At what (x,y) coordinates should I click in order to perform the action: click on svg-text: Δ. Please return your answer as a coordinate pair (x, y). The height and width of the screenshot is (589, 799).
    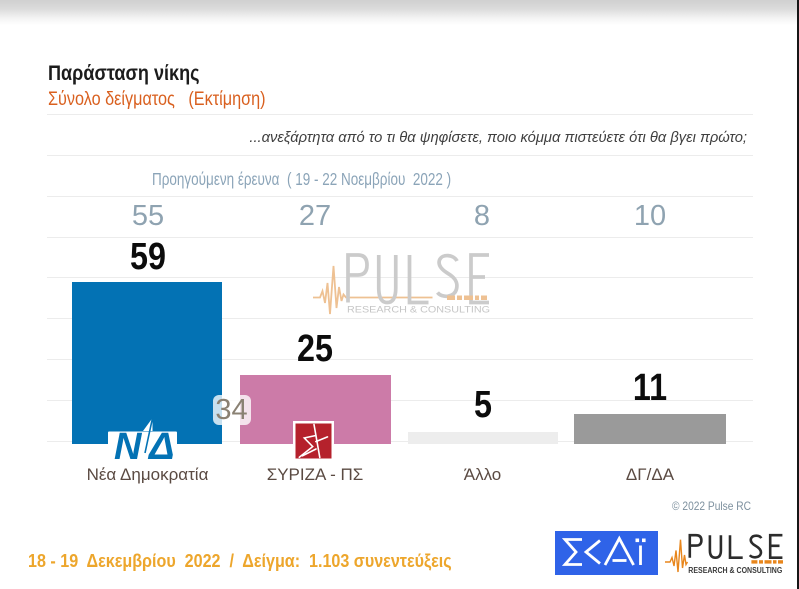
    Looking at the image, I should click on (161, 444).